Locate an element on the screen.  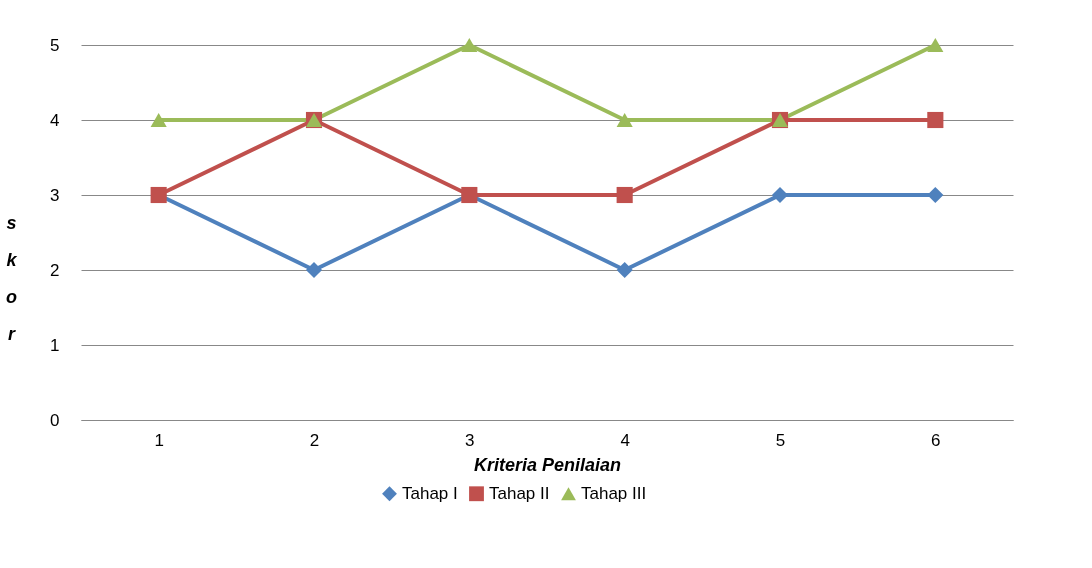
x-tick-label: 5 is located at coordinates (780, 440).